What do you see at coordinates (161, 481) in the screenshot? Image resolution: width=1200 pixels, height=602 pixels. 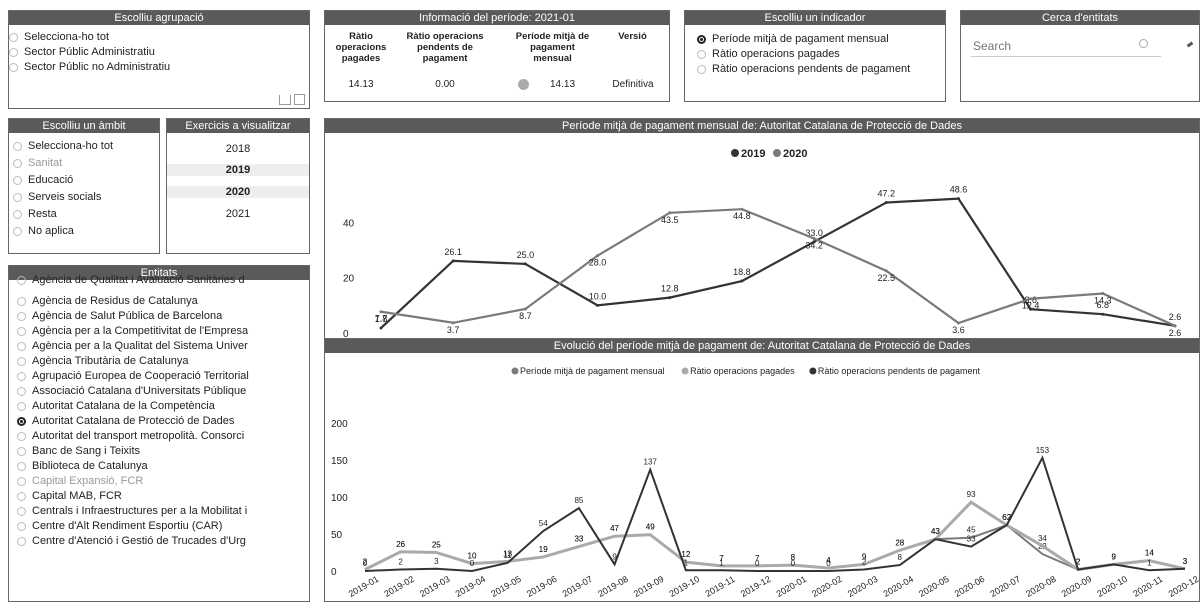 I see `entitat-item: Capital Expansió, FCR` at bounding box center [161, 481].